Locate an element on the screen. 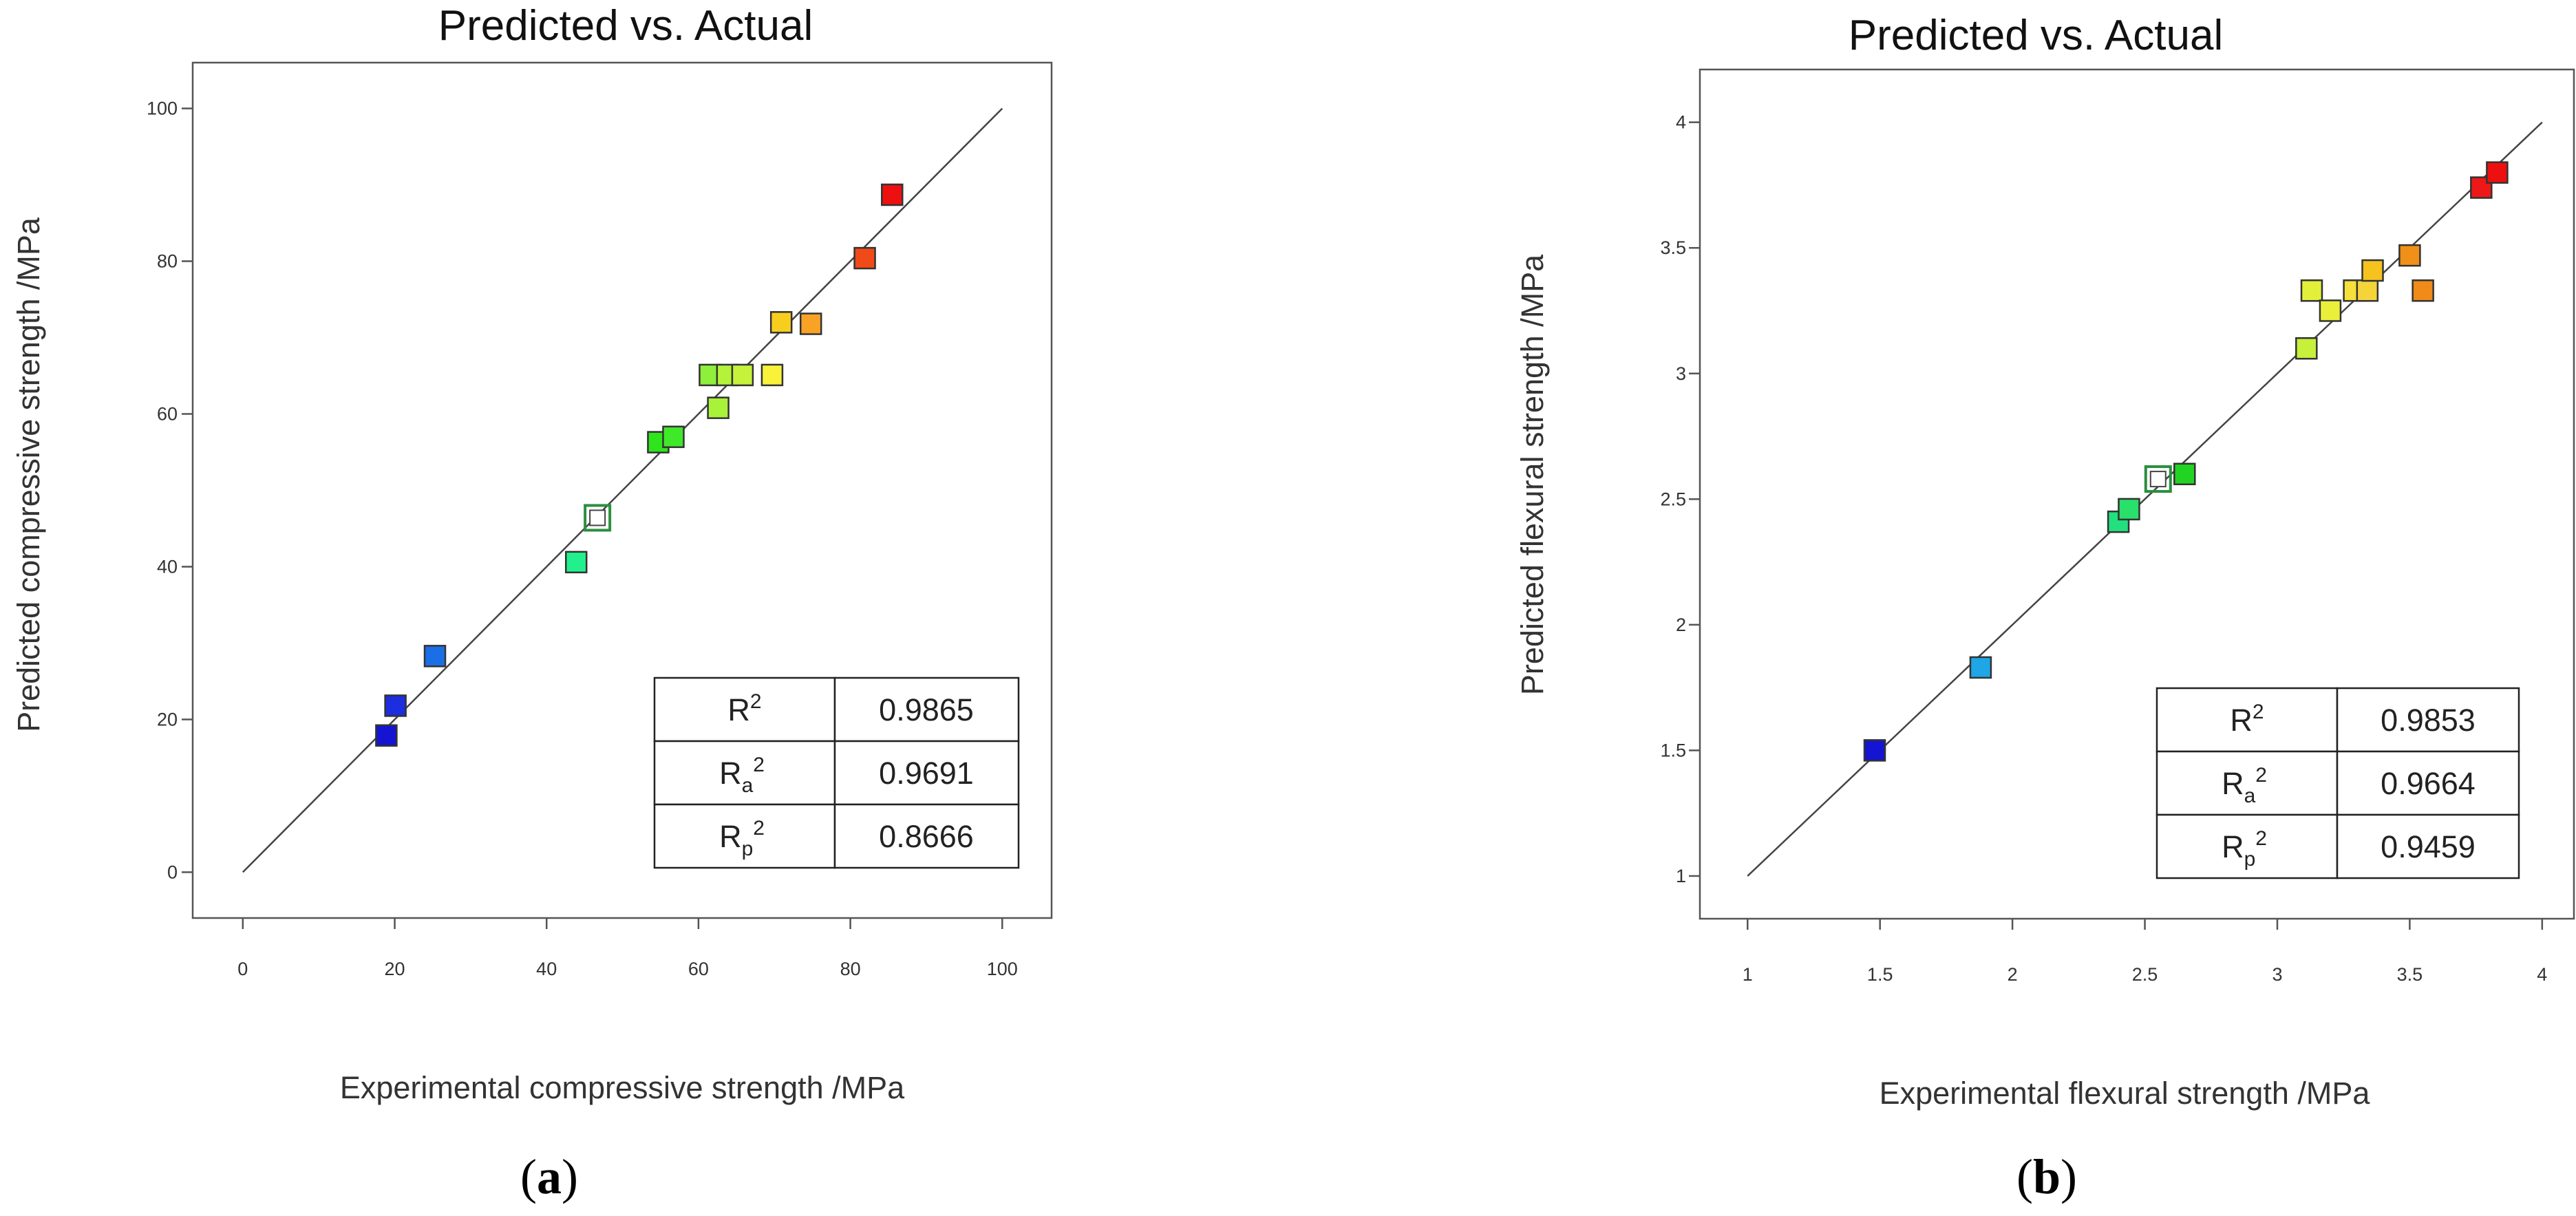 The height and width of the screenshot is (1216, 2576). chart-a-stat-value-ra2: 0.9691 is located at coordinates (926, 774).